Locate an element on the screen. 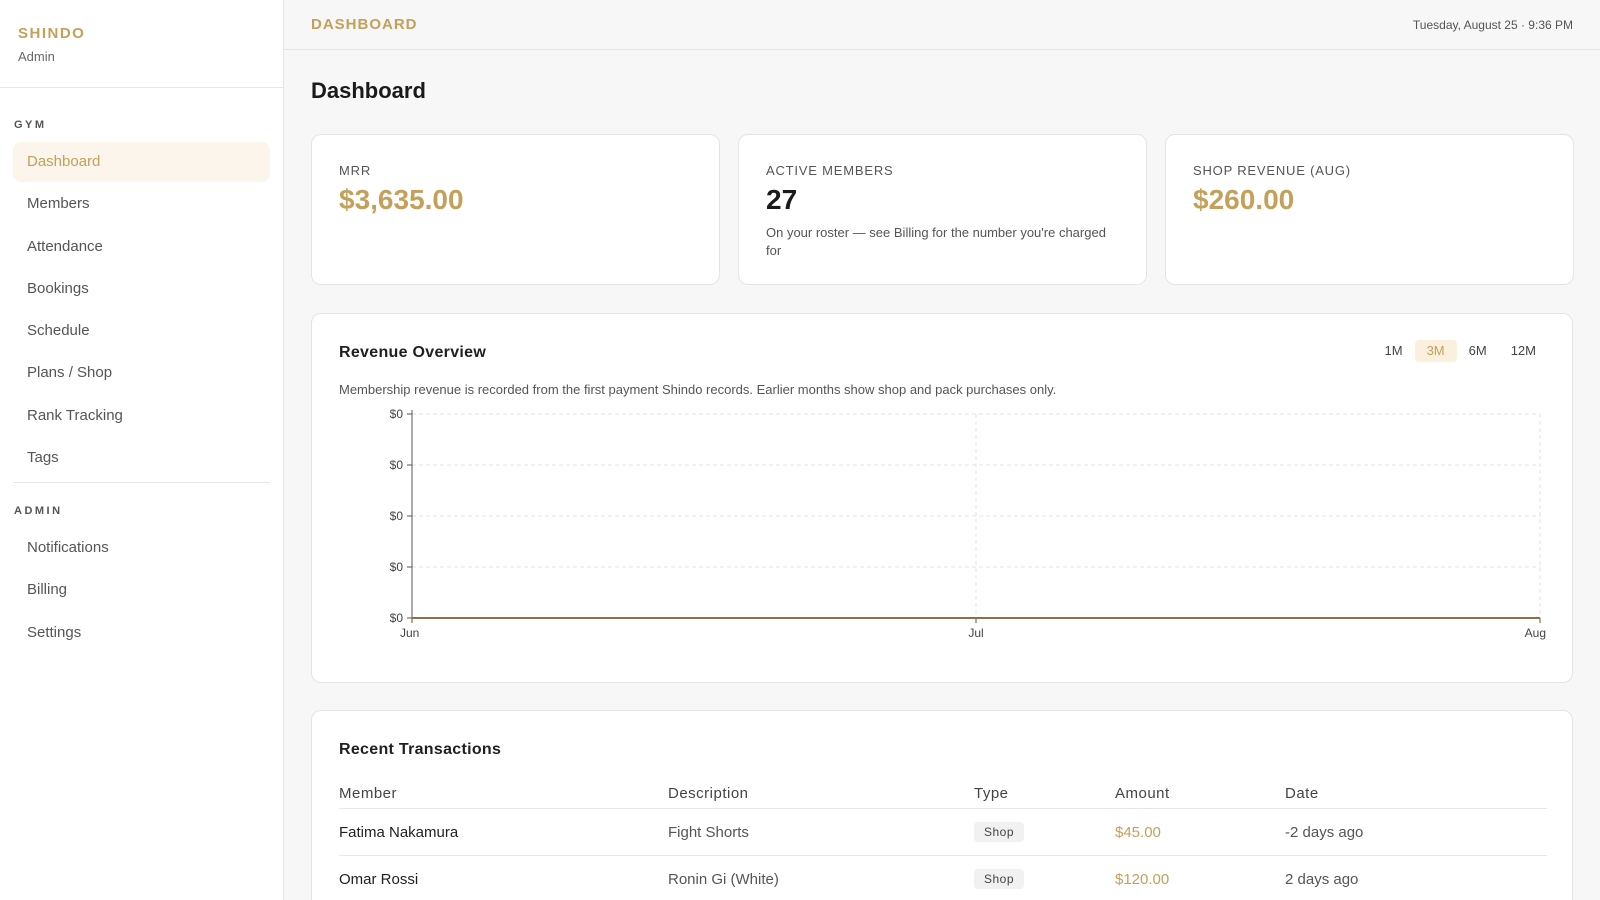 This screenshot has height=900, width=1600. row-date: -2 days ago is located at coordinates (1324, 832).